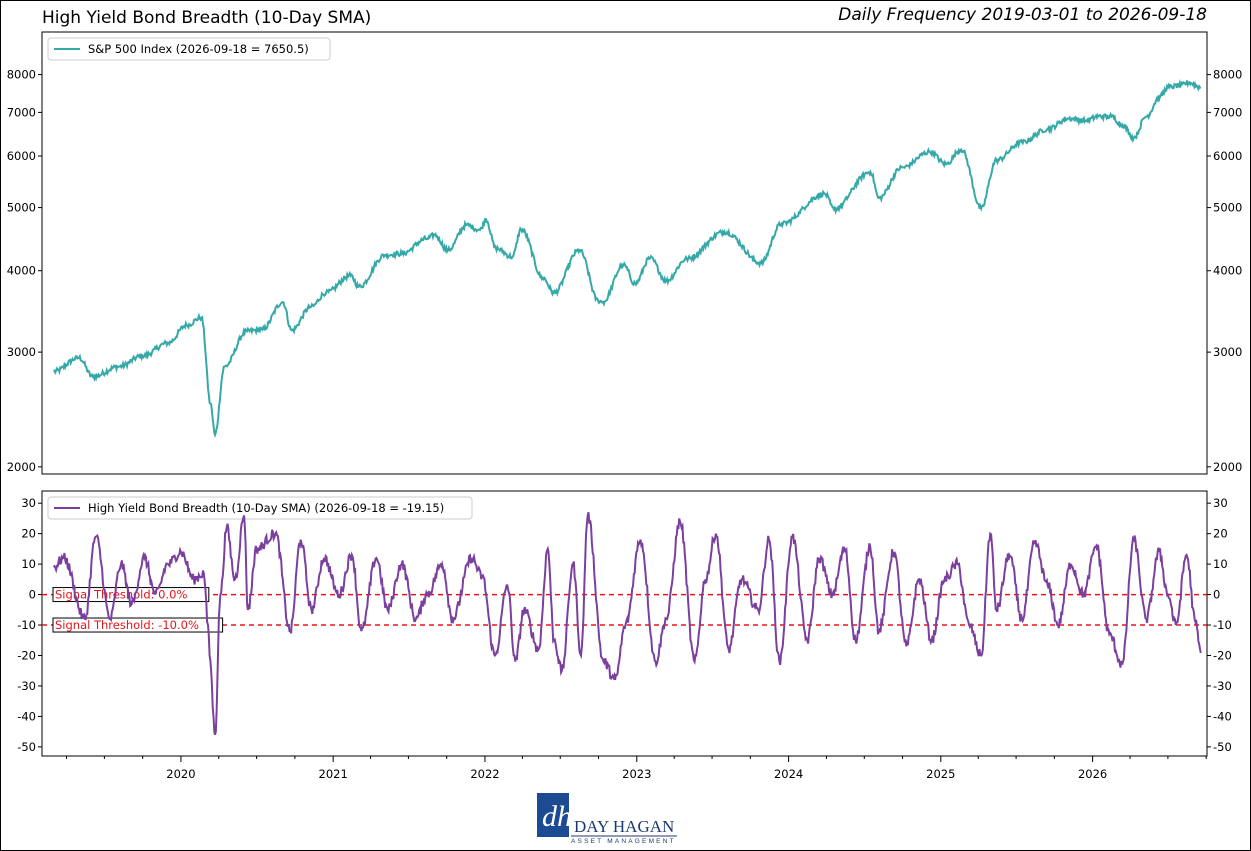 The image size is (1251, 851). What do you see at coordinates (624, 826) in the screenshot?
I see `logo-name: DAY HAGAN` at bounding box center [624, 826].